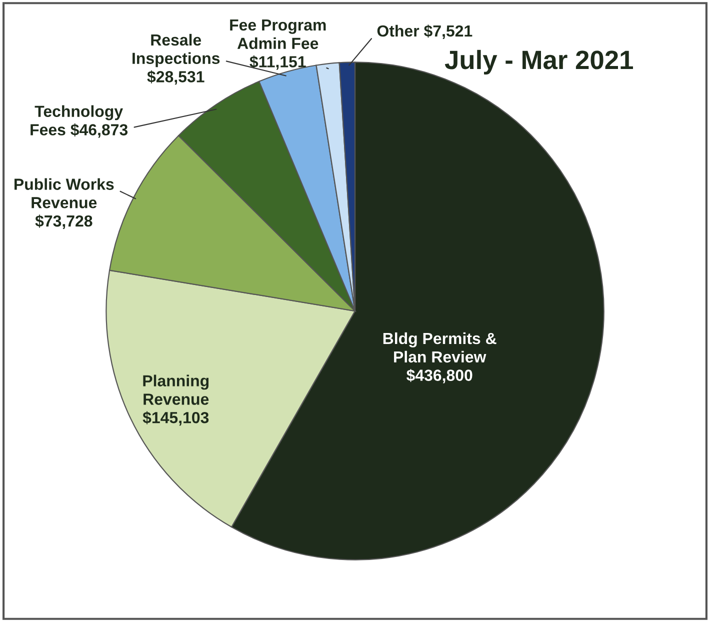  What do you see at coordinates (278, 62) in the screenshot?
I see `data-label: $11,151` at bounding box center [278, 62].